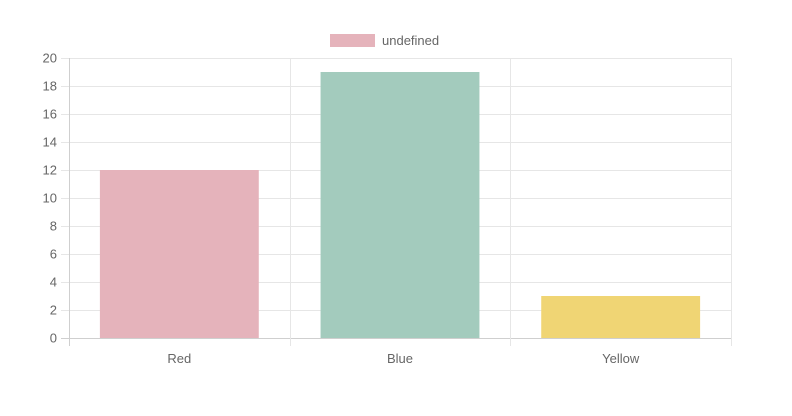 Image resolution: width=792 pixels, height=416 pixels. Describe the element at coordinates (53, 226) in the screenshot. I see `y-tick-label: 8` at that location.